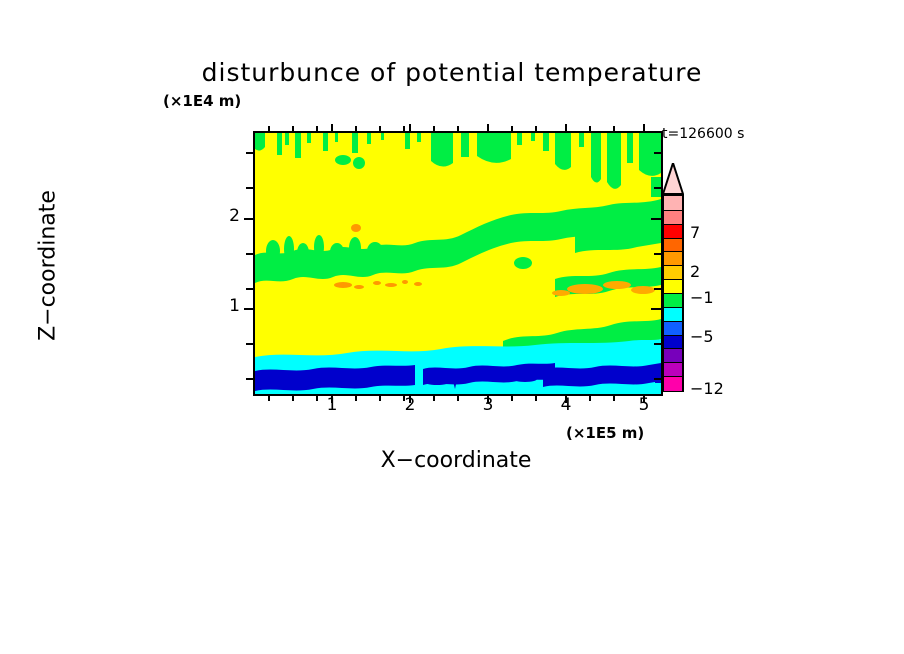 The image size is (904, 654). Describe the element at coordinates (566, 405) in the screenshot. I see `x-tick-label: 4` at that location.